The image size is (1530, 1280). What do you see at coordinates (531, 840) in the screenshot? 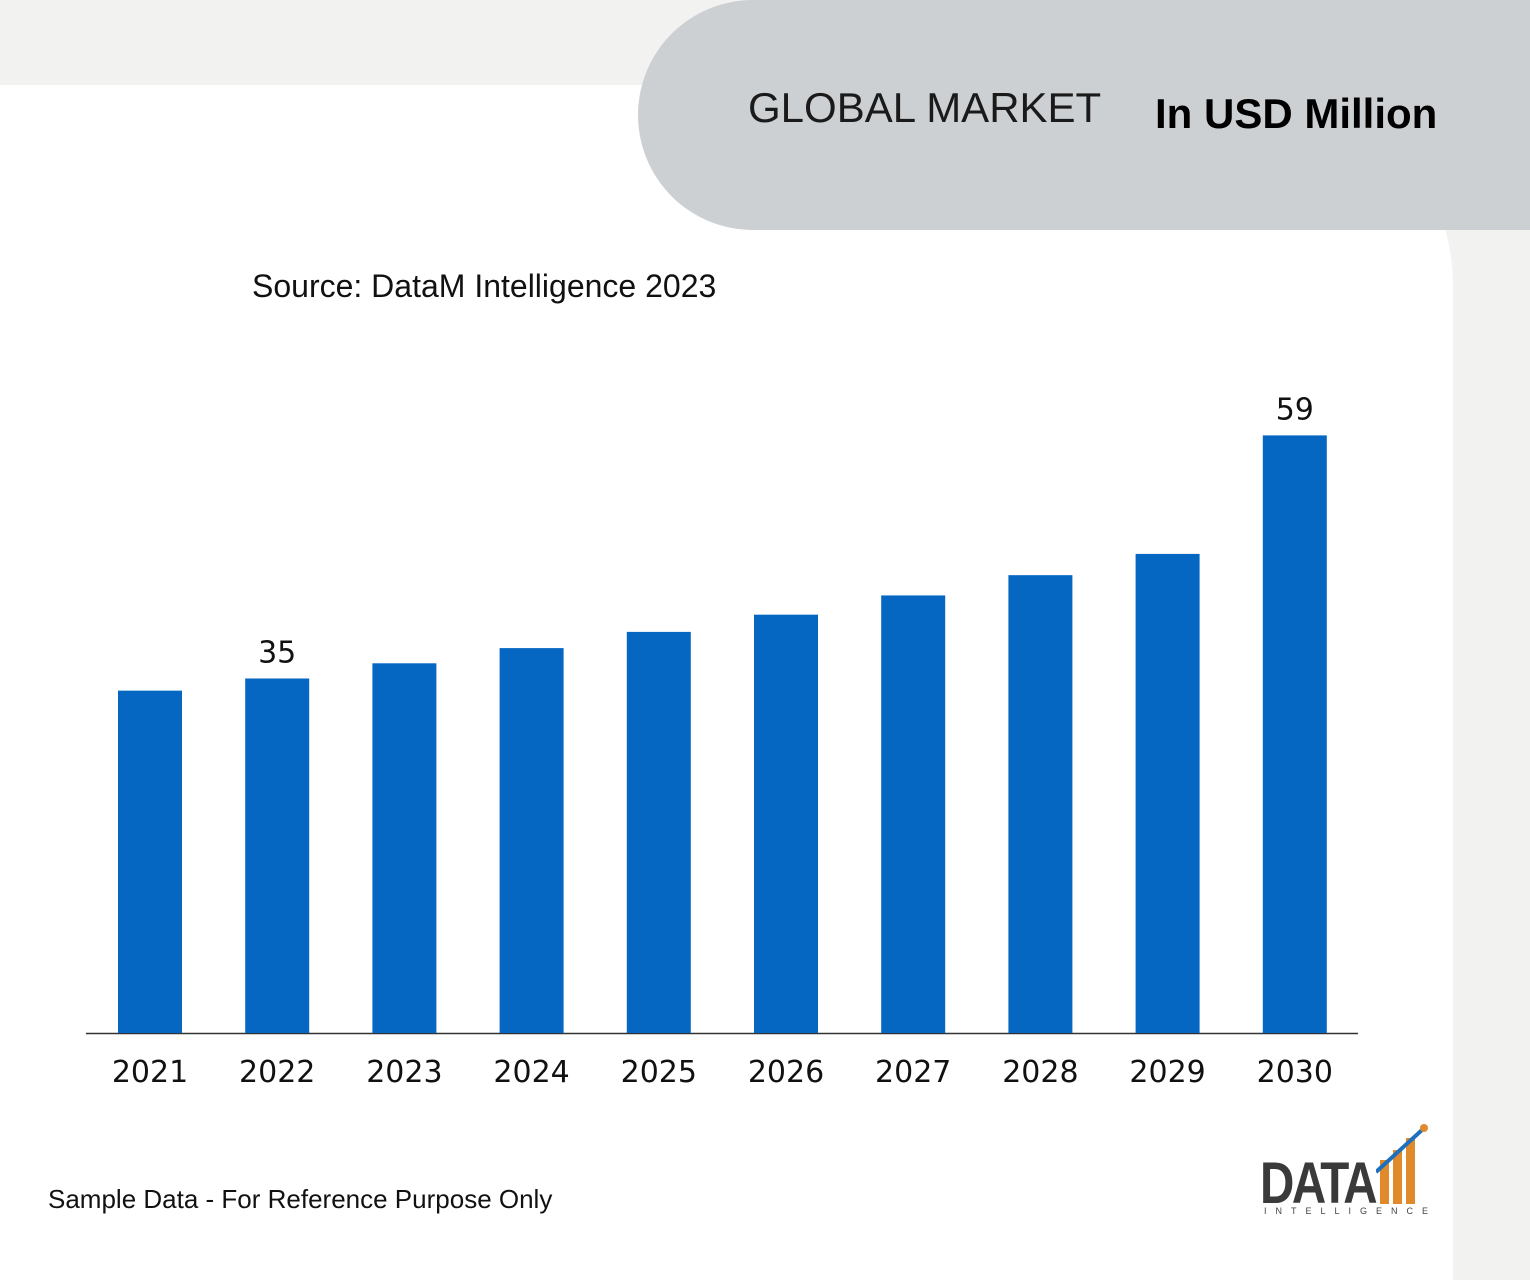
I see `bar-2024` at bounding box center [531, 840].